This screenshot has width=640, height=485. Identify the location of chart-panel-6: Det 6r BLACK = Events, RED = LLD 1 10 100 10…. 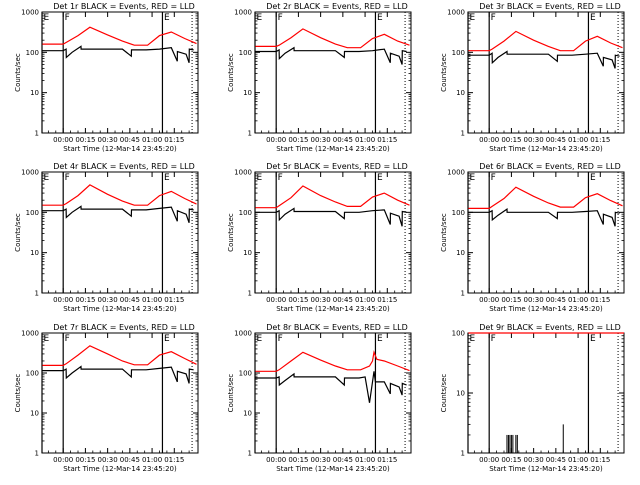
(532, 237).